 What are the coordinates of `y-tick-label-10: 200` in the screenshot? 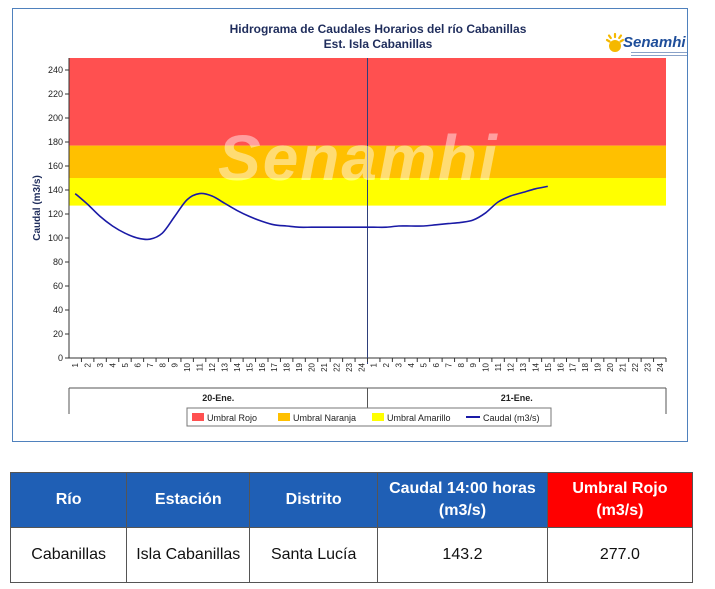 It's located at (55, 118).